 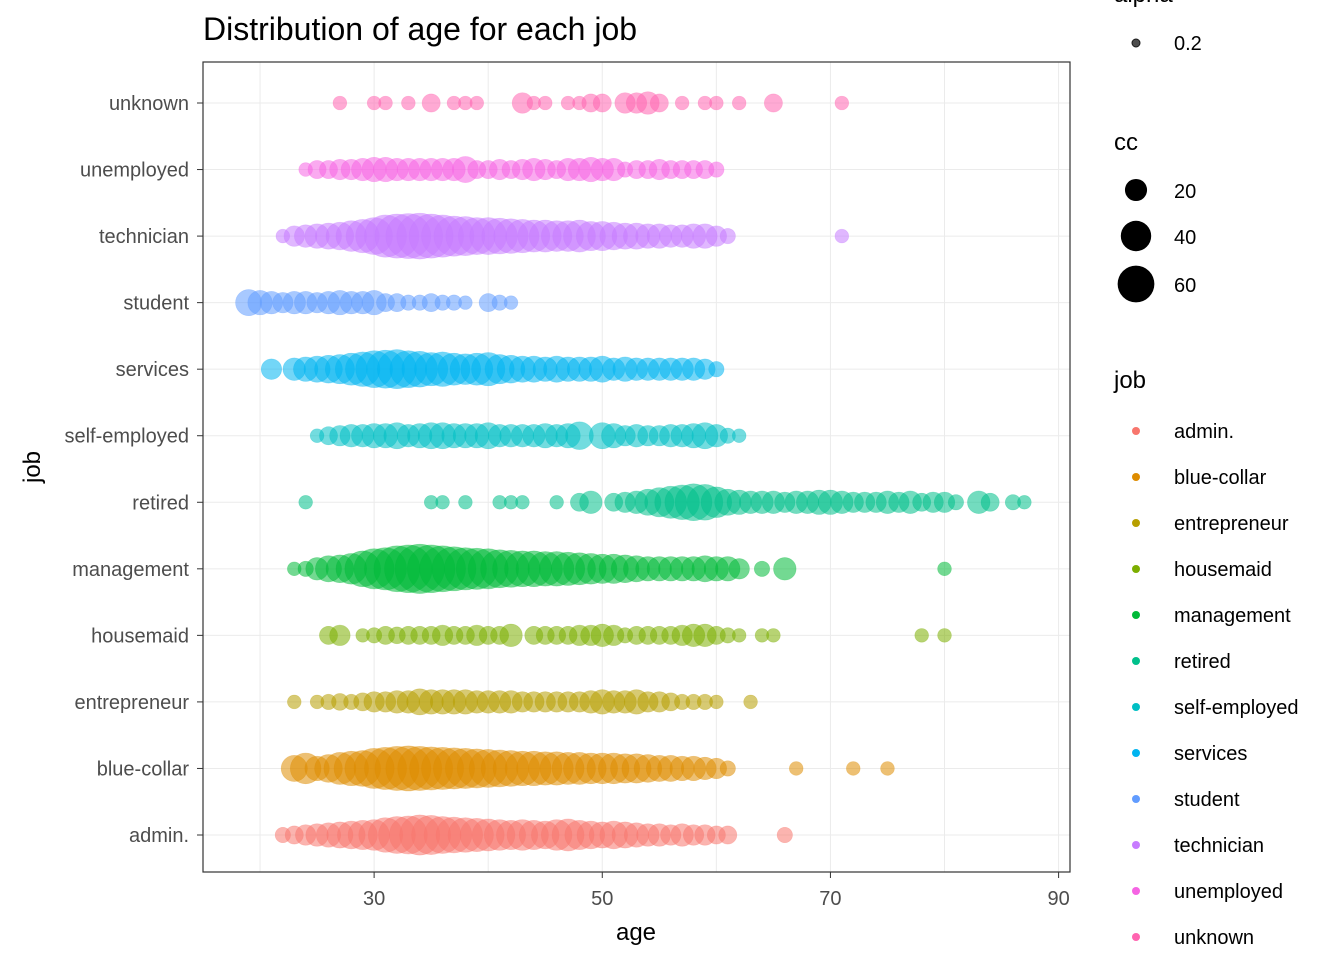 I want to click on legend-job-title: job, so click(x=1129, y=380).